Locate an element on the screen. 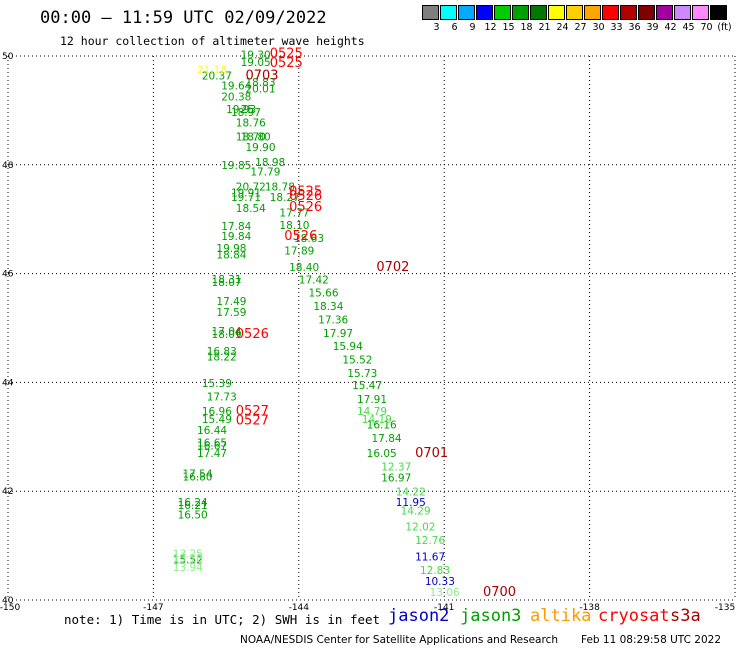 This screenshot has width=740, height=650. y-tick-label: 44 is located at coordinates (8, 383).